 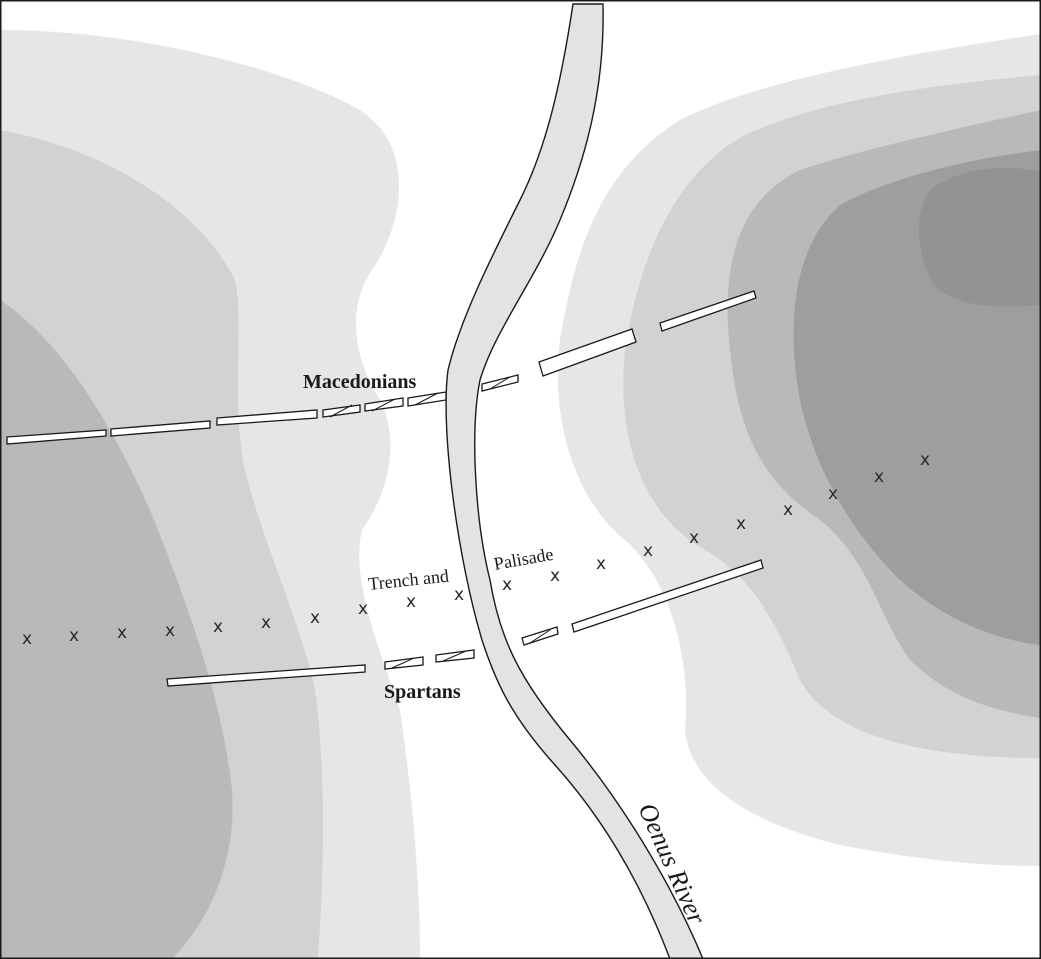 What do you see at coordinates (381, 367) in the screenshot?
I see `macedonian-line` at bounding box center [381, 367].